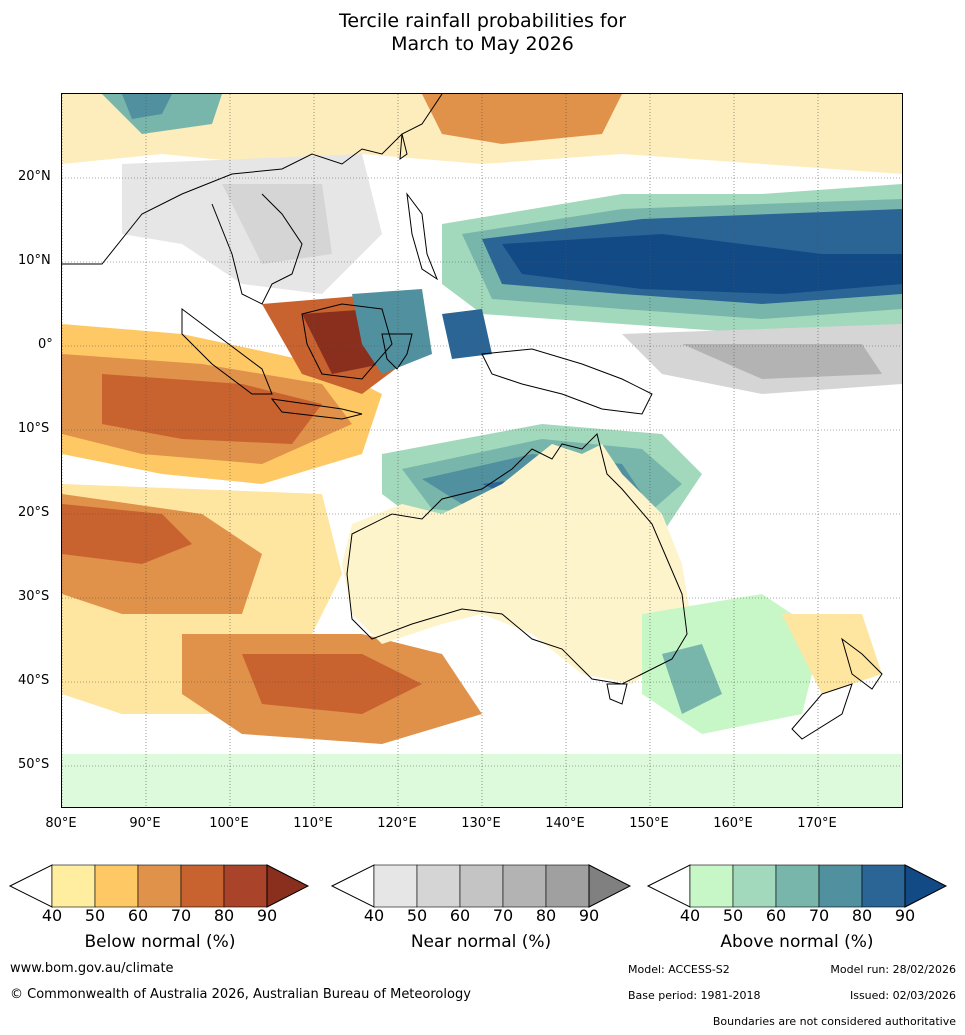 This screenshot has width=965, height=1035. I want to click on near-tick-50: 50, so click(417, 915).